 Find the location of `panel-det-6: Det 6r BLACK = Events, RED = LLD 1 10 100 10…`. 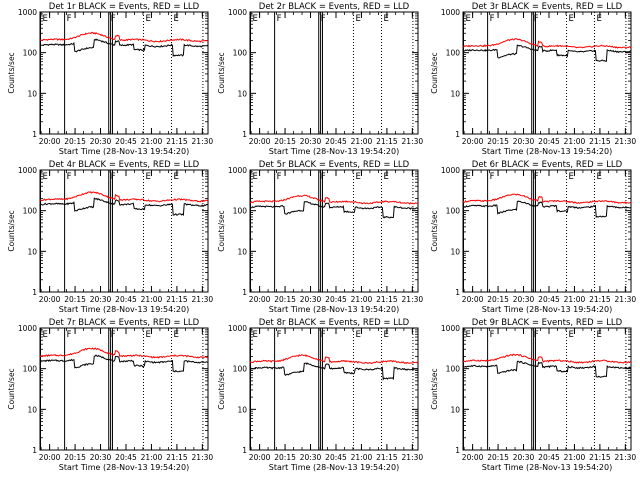

panel-det-6: Det 6r BLACK = Events, RED = LLD 1 10 100 10… is located at coordinates (533, 237).